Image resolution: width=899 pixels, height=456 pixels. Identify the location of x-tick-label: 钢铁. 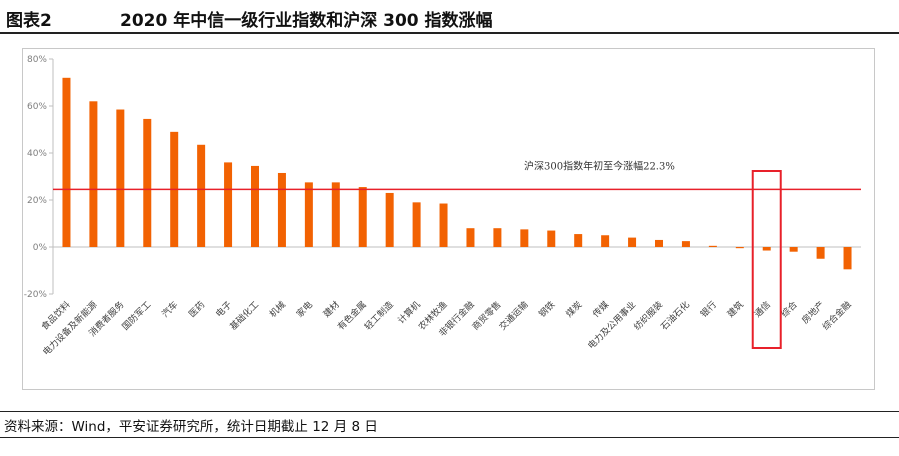
(546, 309).